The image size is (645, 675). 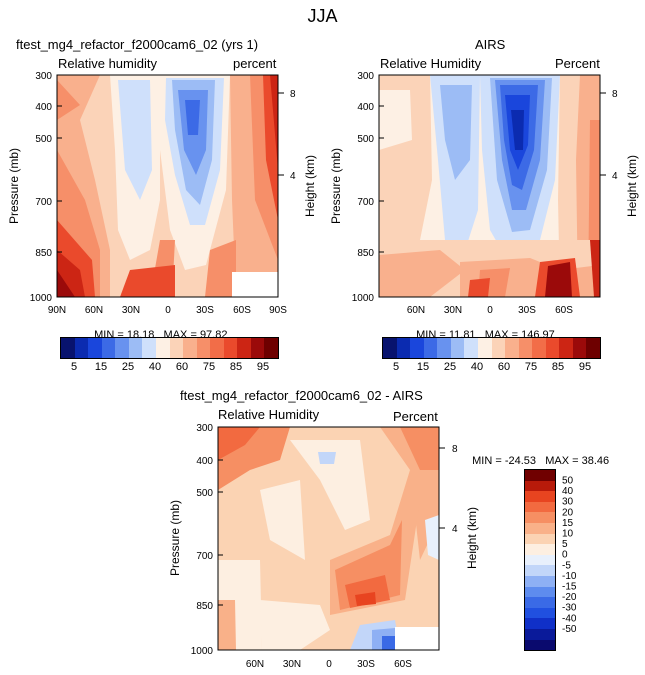 I want to click on colorbar-label: 20, so click(x=568, y=512).